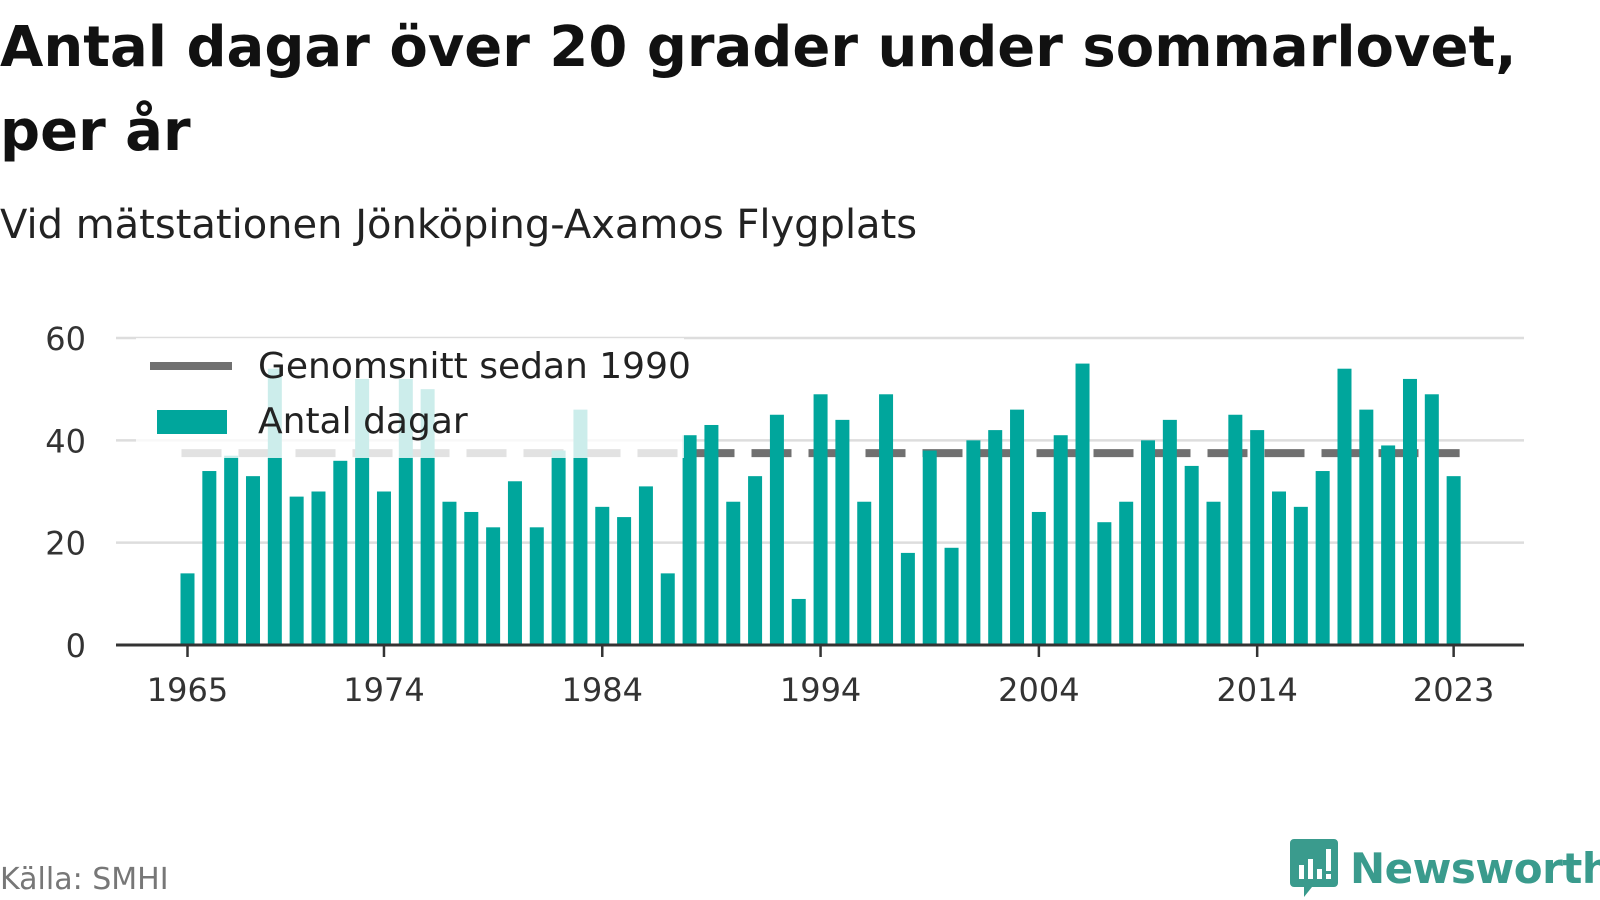  Describe the element at coordinates (558, 547) in the screenshot. I see `bar-1982` at that location.